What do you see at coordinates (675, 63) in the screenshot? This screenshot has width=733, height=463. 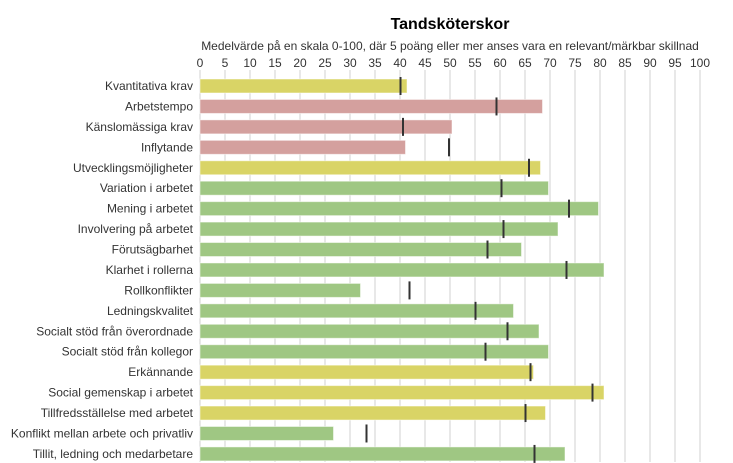 I see `x-tick-label: 95` at bounding box center [675, 63].